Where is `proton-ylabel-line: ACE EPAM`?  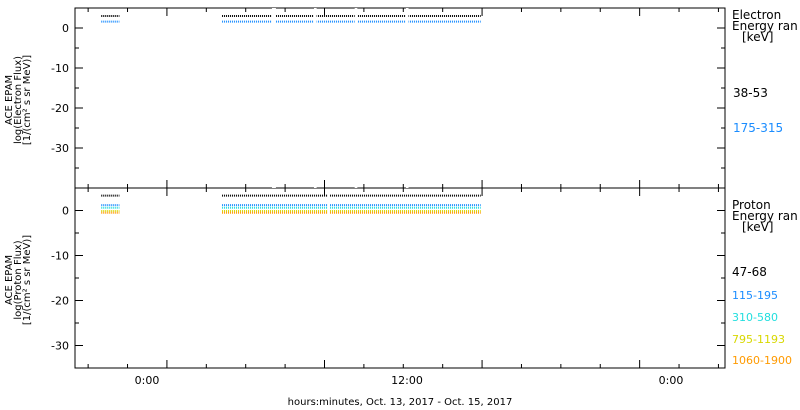
proton-ylabel-line: ACE EPAM is located at coordinates (9, 280).